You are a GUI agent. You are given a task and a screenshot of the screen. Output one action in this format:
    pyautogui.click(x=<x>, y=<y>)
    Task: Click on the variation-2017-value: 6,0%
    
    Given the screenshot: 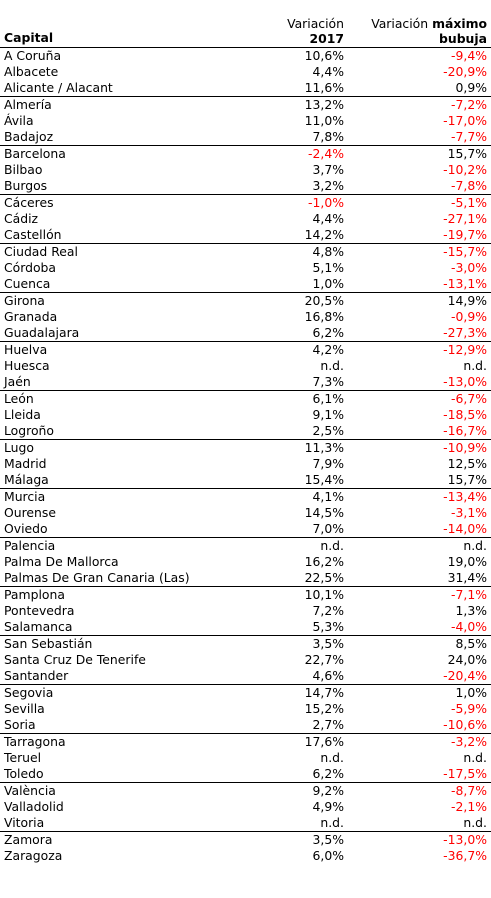 What is the action you would take?
    pyautogui.click(x=328, y=855)
    